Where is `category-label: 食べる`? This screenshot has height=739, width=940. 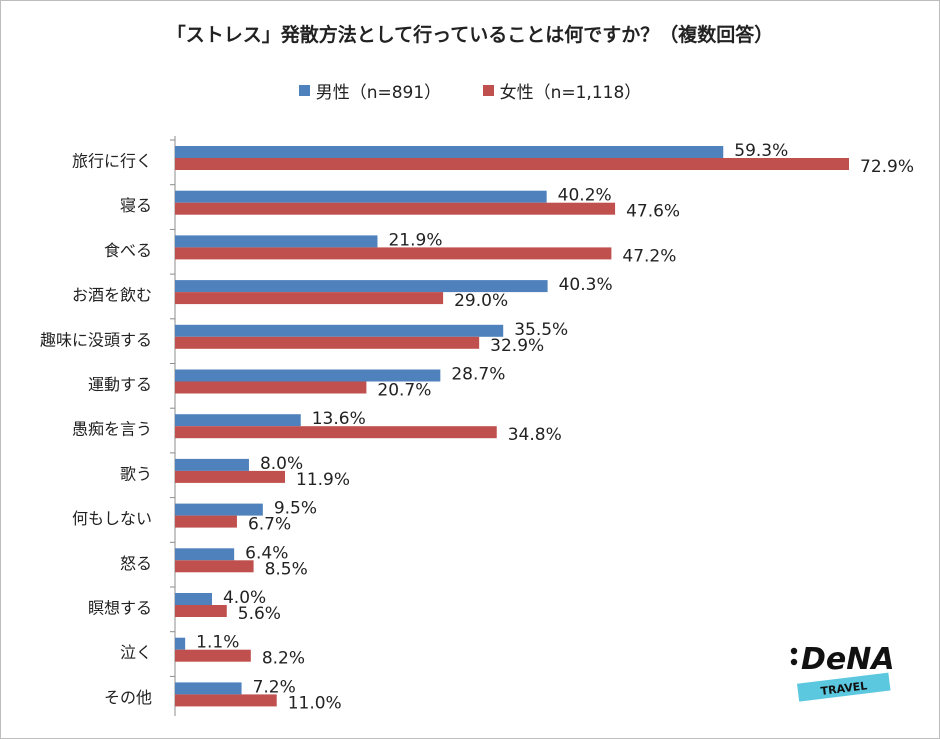 category-label: 食べる is located at coordinates (128, 250).